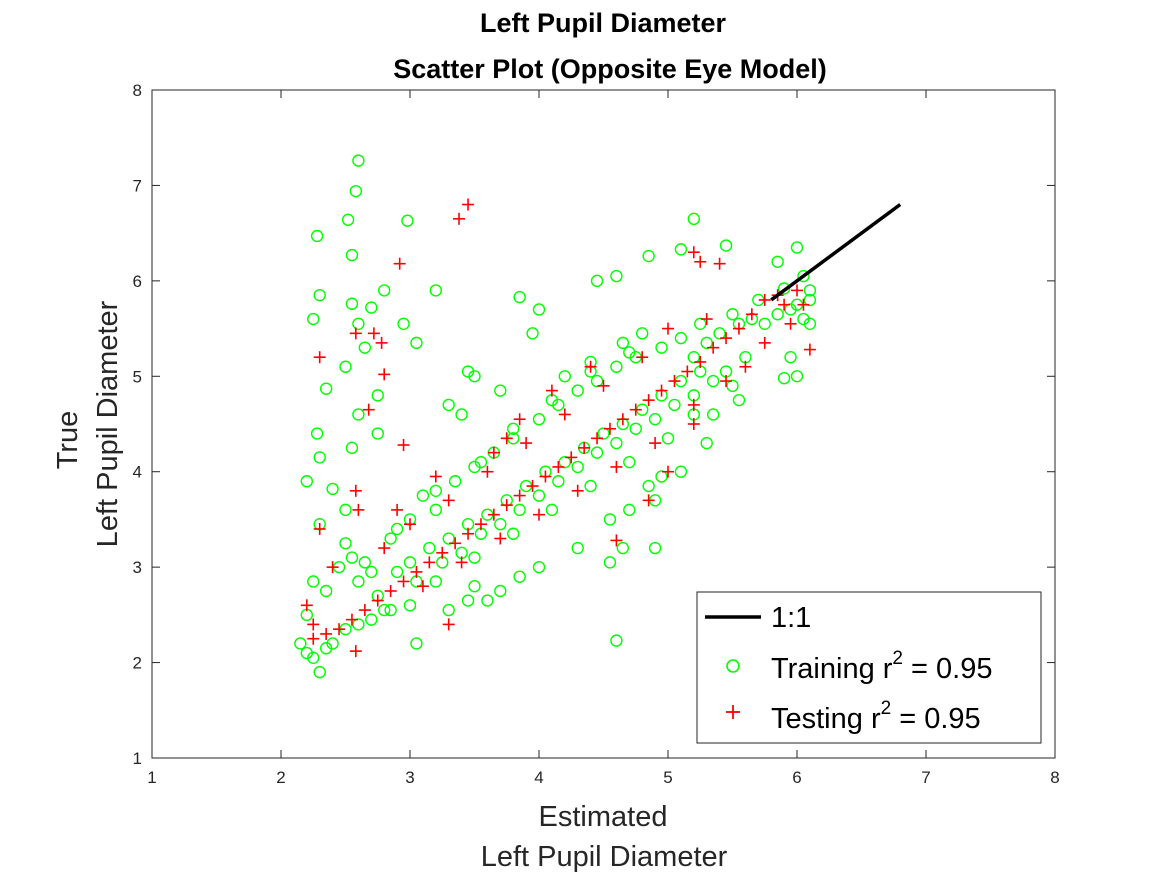  Describe the element at coordinates (137, 472) in the screenshot. I see `y-tick-label: 4` at that location.